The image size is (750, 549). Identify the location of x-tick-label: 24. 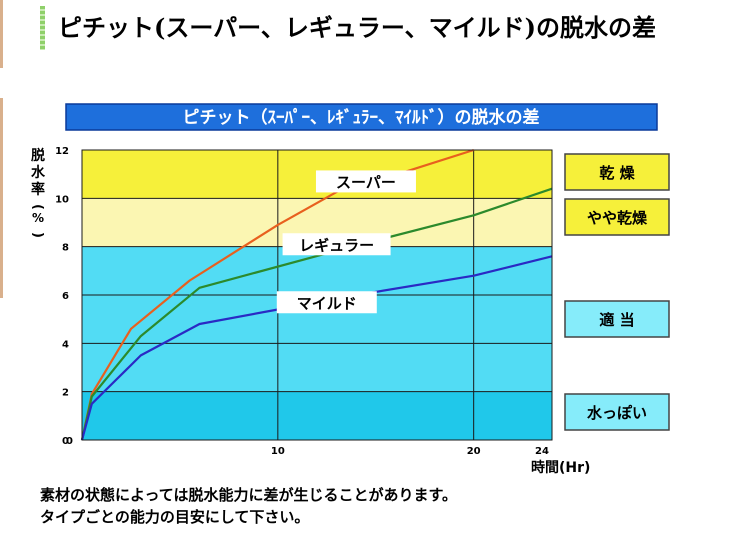
(542, 451).